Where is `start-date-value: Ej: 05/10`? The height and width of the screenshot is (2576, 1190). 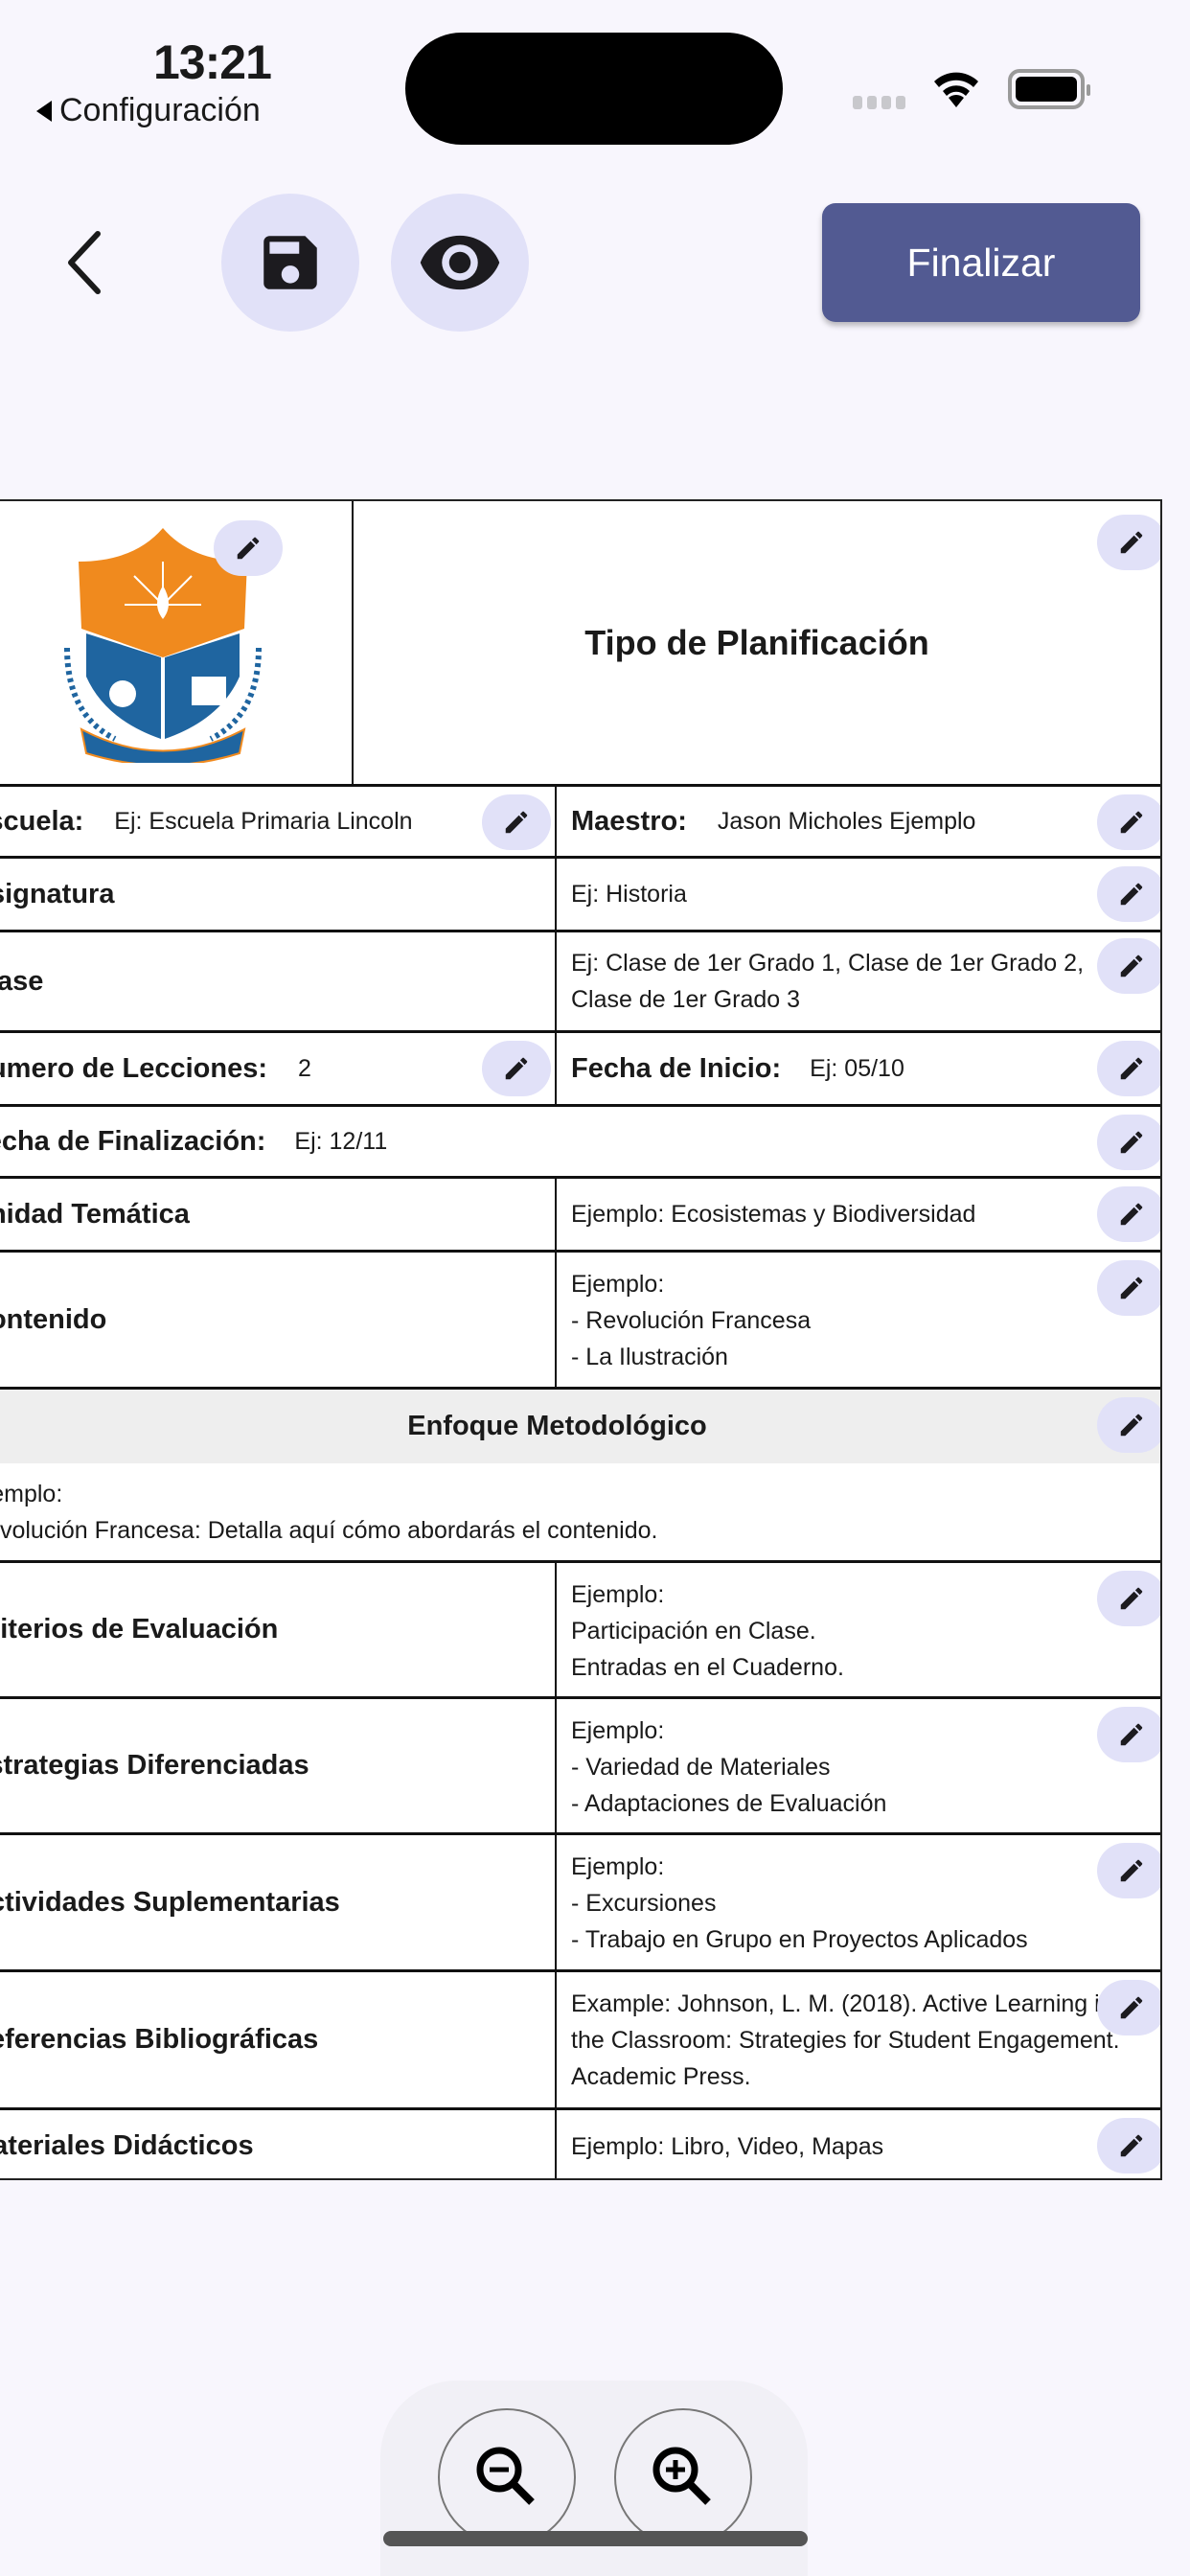
start-date-value: Ej: 05/10 is located at coordinates (857, 1068).